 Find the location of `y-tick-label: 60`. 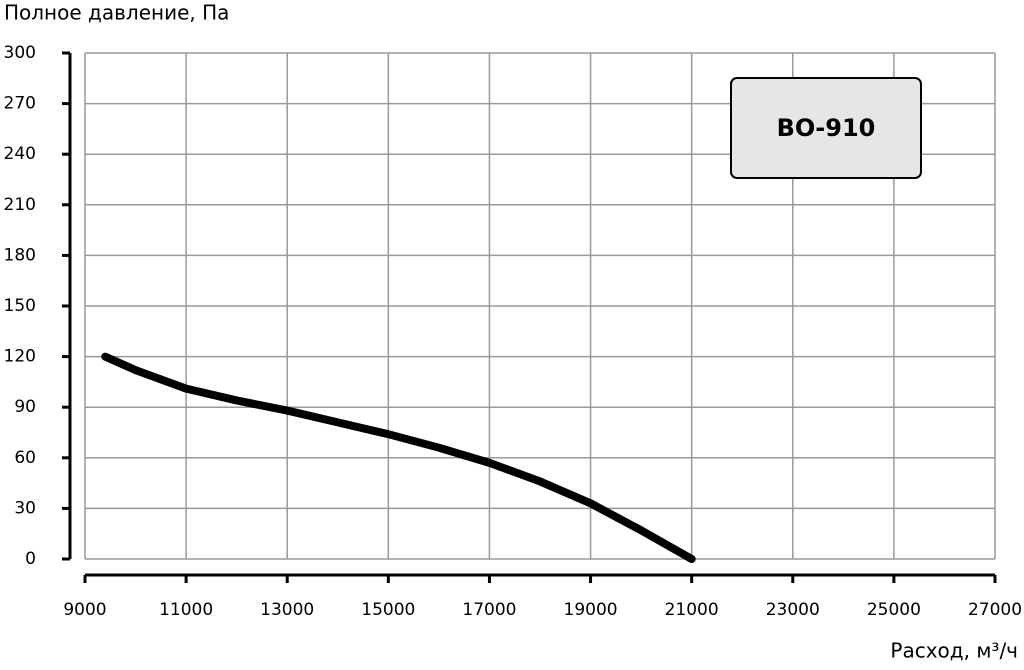

y-tick-label: 60 is located at coordinates (25, 458).